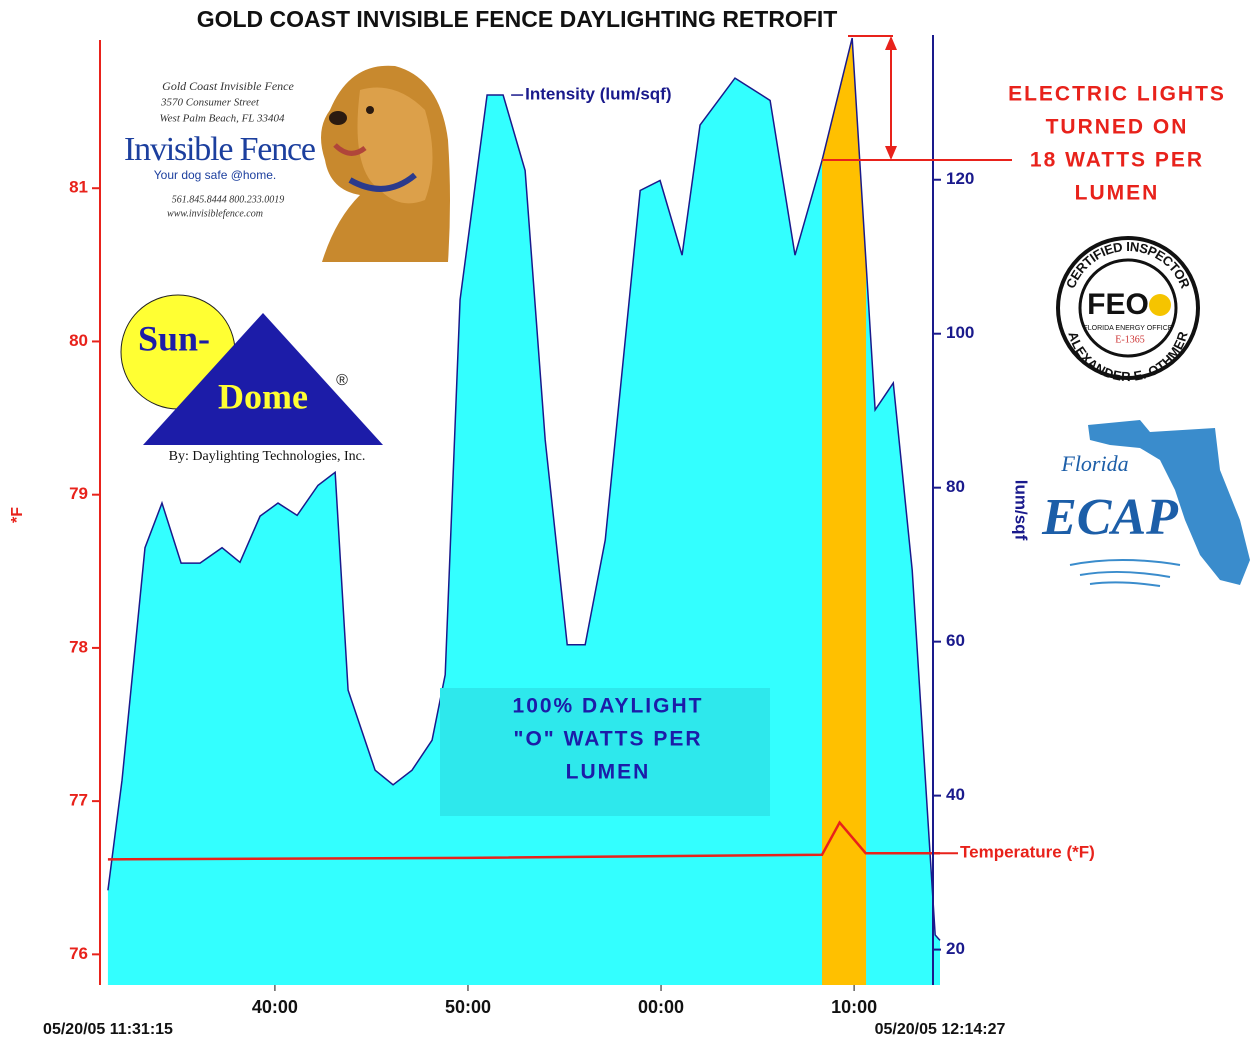 The height and width of the screenshot is (1040, 1259). Describe the element at coordinates (78, 187) in the screenshot. I see `y-tick-label: 81` at that location.